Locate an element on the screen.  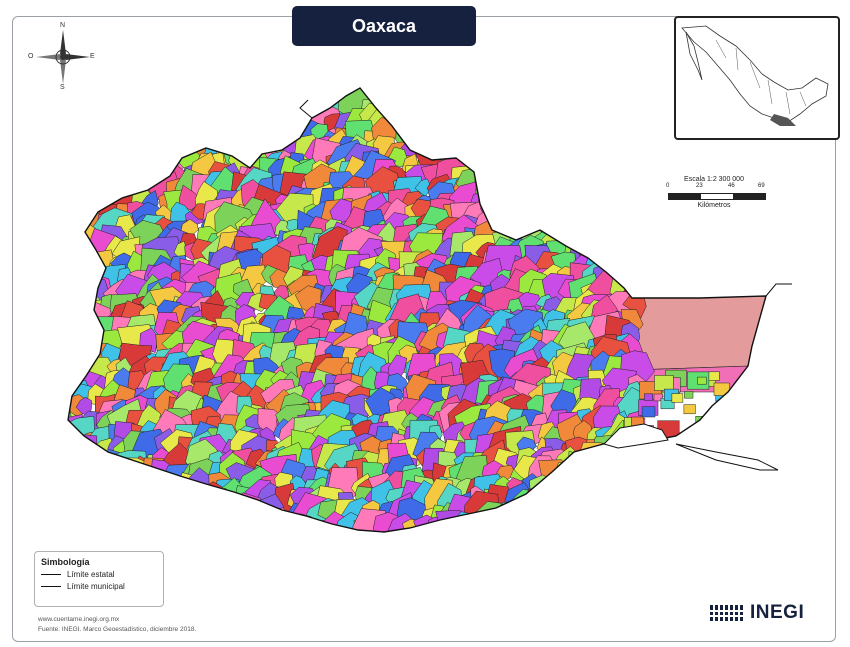
scale-tick: 23 is located at coordinates (699, 186).